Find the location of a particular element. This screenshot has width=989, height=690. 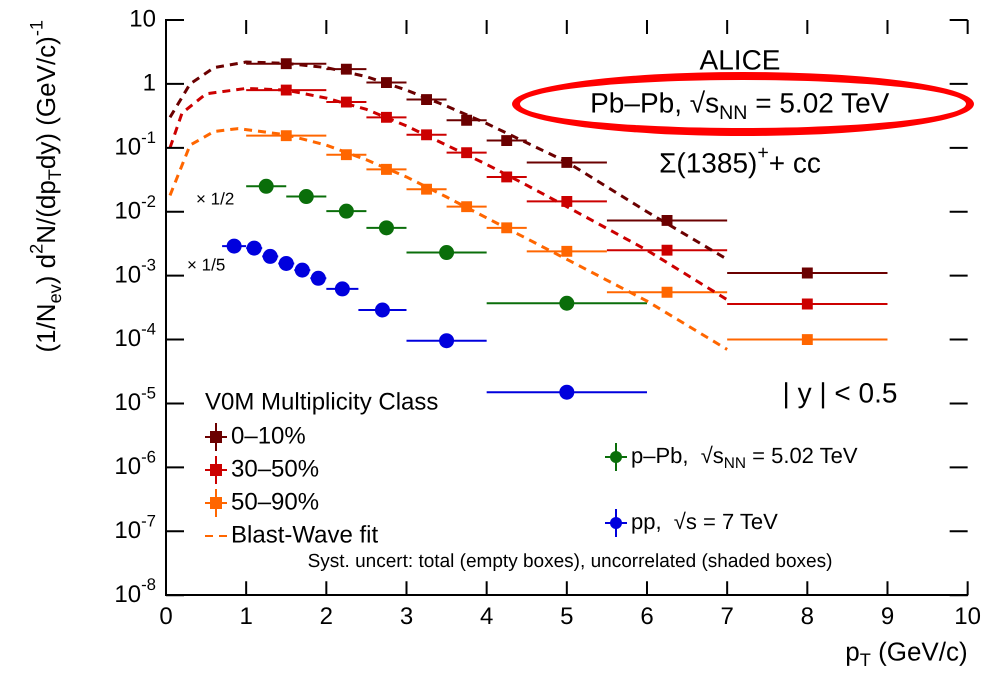

legend-title: V0M Multiplicity Class is located at coordinates (321, 402).